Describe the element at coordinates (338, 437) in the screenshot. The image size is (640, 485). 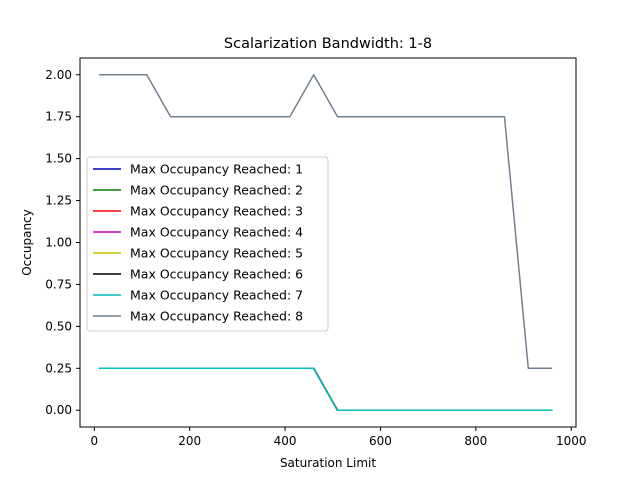
I see `x-axis: 0 200 400 600 800 1000` at that location.